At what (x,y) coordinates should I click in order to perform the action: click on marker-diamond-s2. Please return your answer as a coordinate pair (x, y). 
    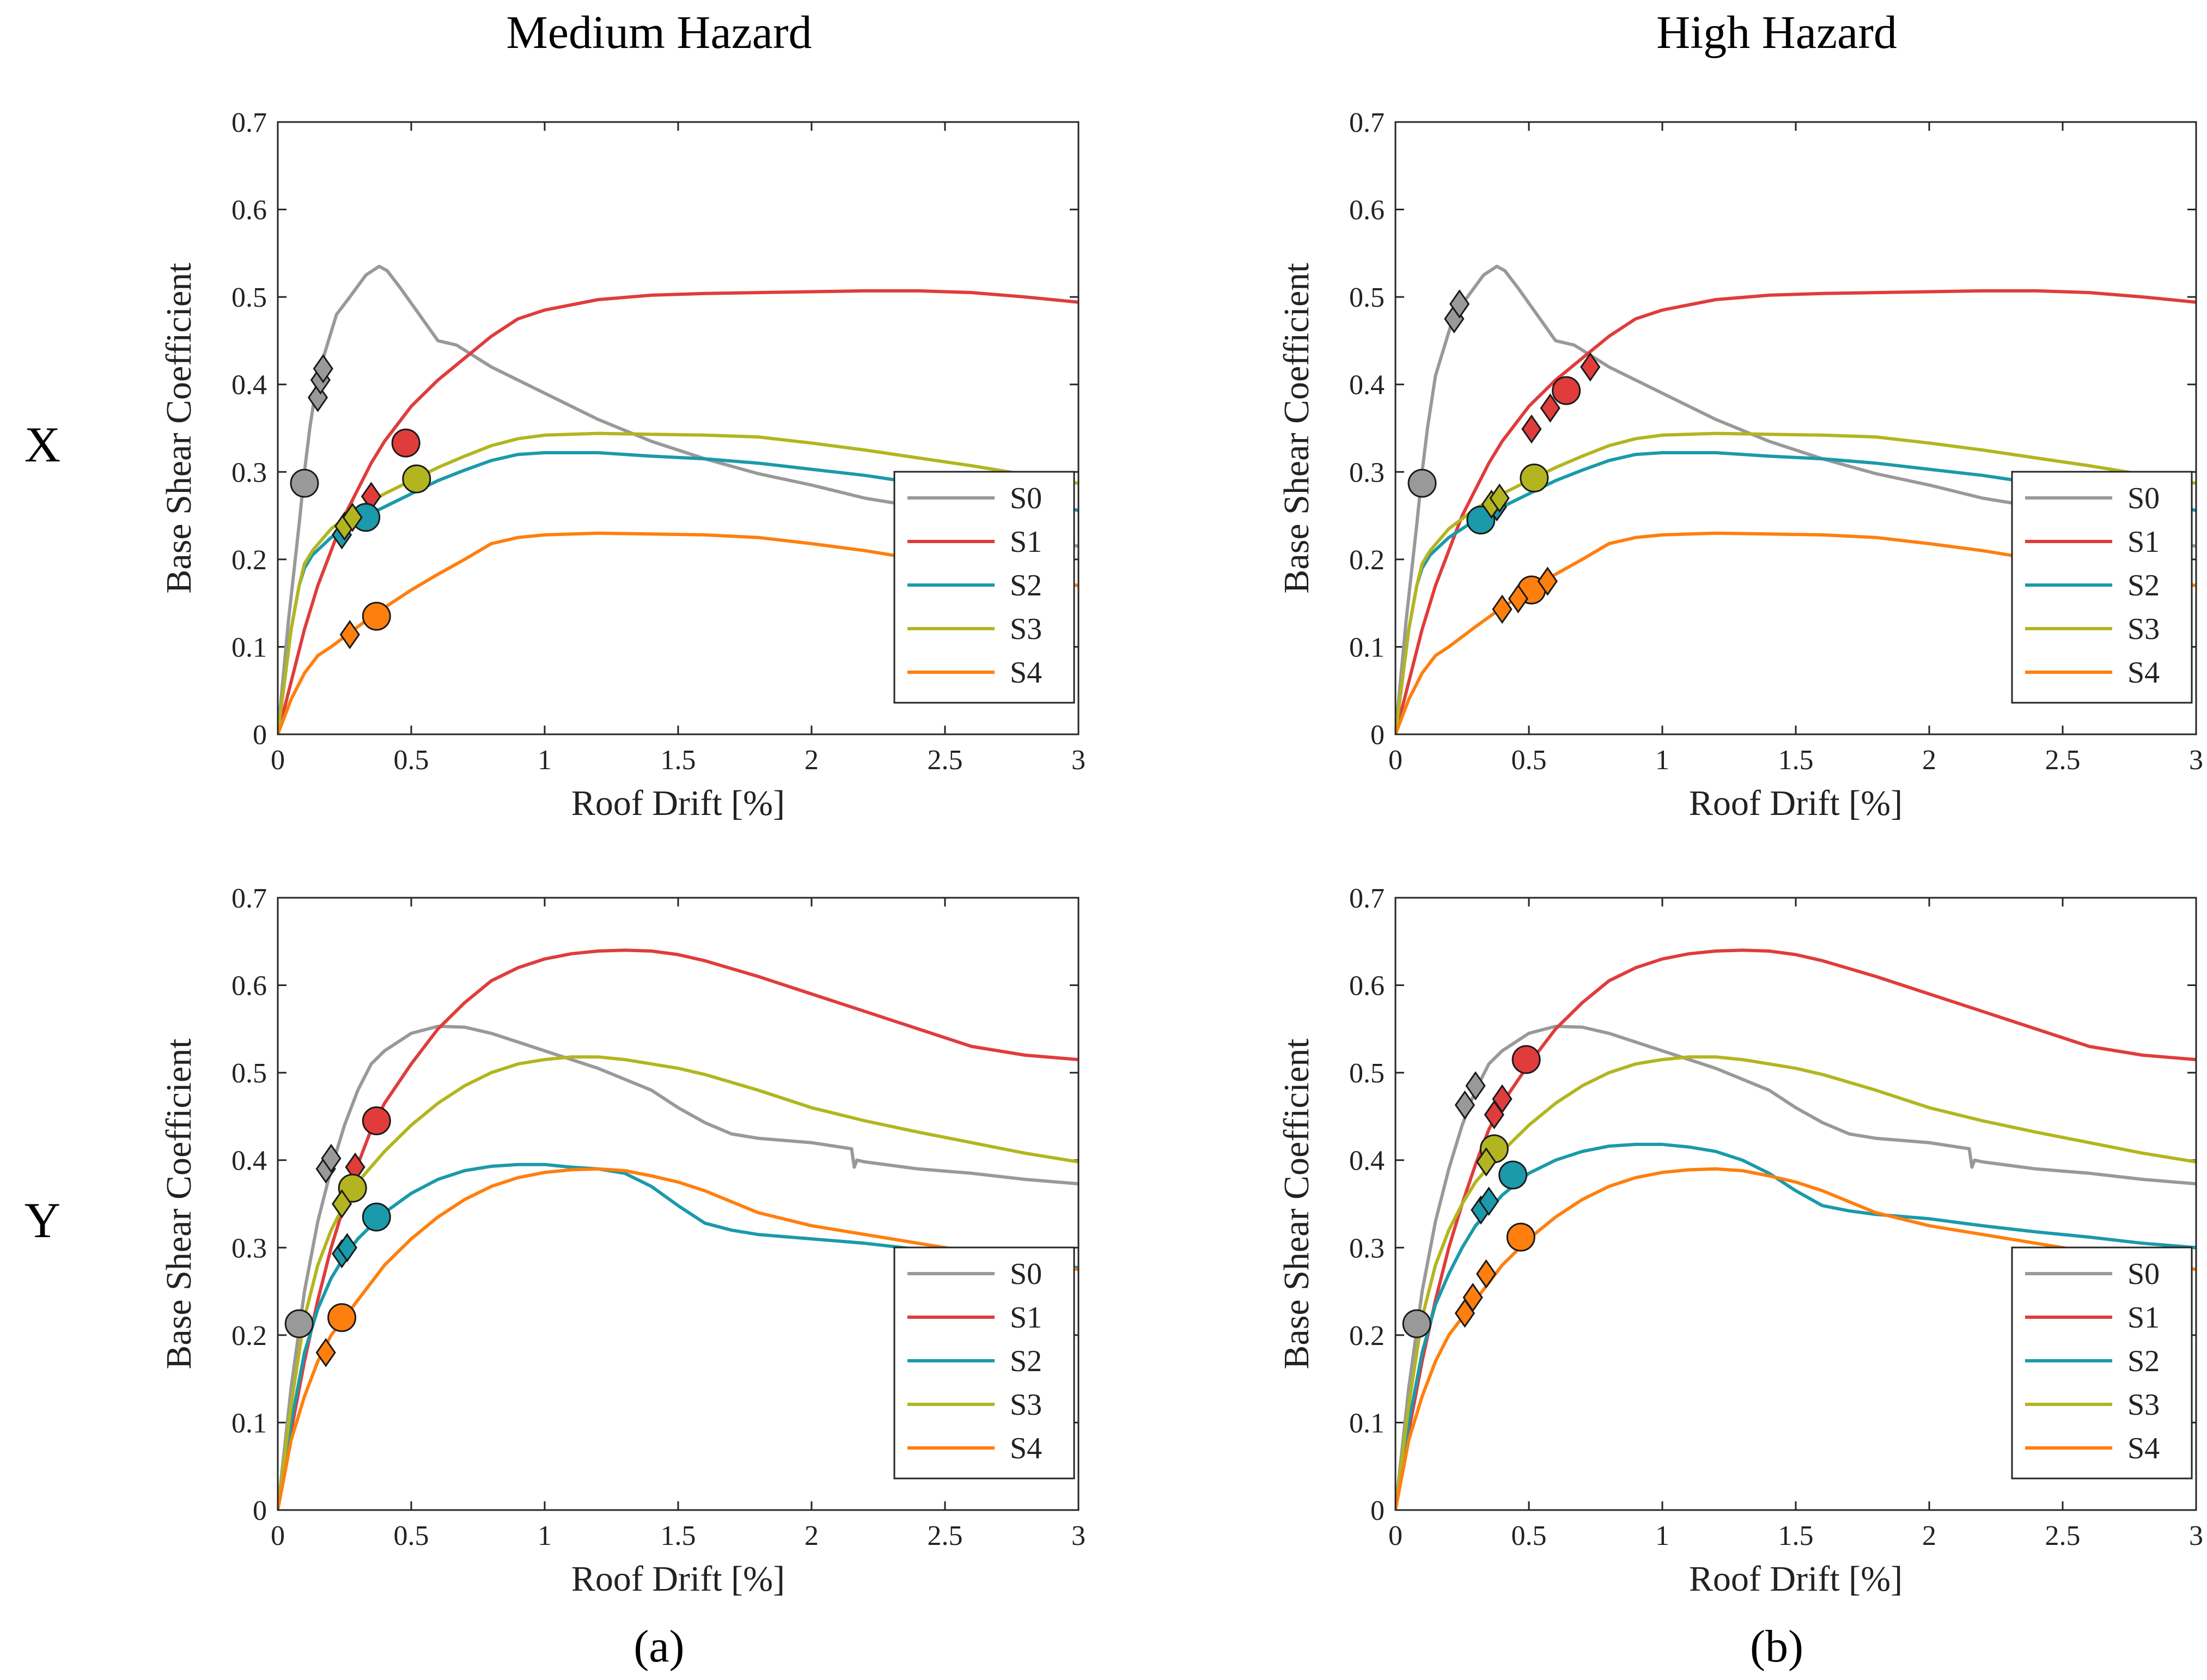
    Looking at the image, I should click on (347, 1248).